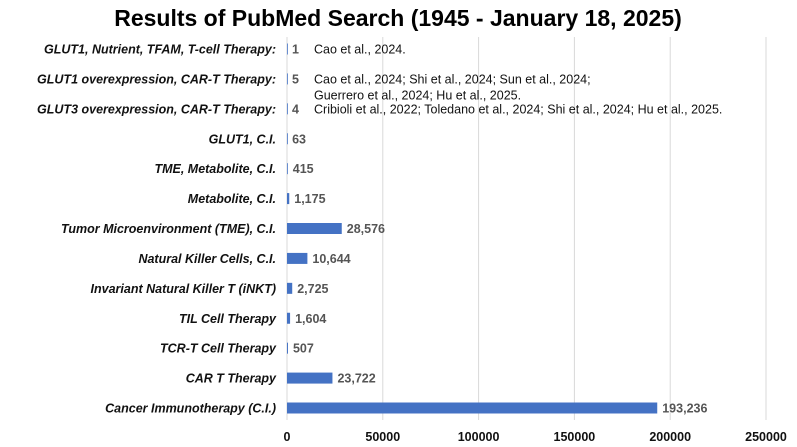 This screenshot has width=797, height=447. What do you see at coordinates (310, 319) in the screenshot?
I see `value-label: 1,604` at bounding box center [310, 319].